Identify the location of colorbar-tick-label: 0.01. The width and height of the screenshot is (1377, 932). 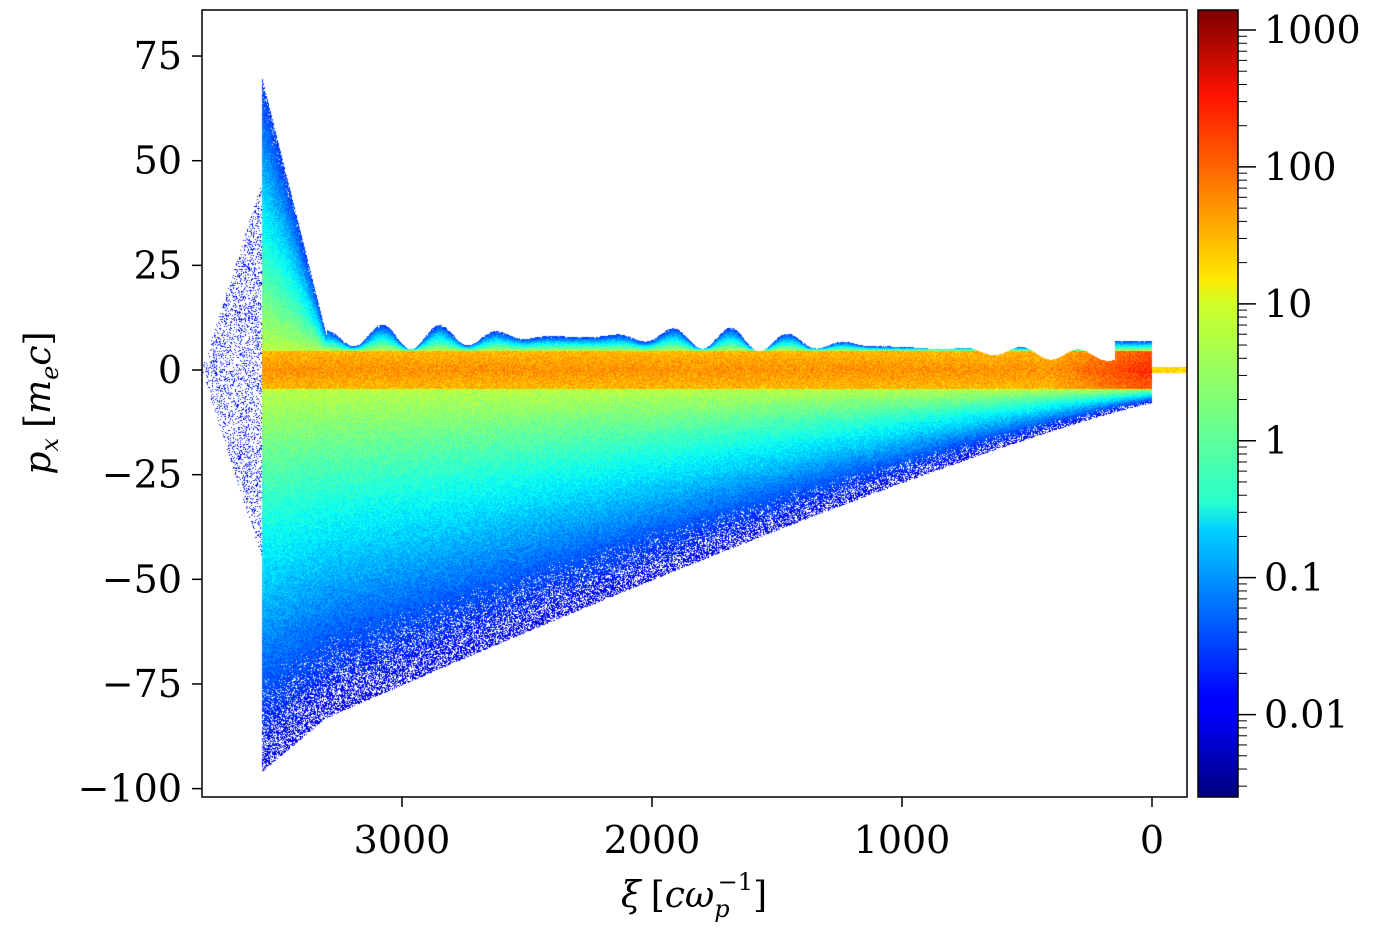
(1306, 715).